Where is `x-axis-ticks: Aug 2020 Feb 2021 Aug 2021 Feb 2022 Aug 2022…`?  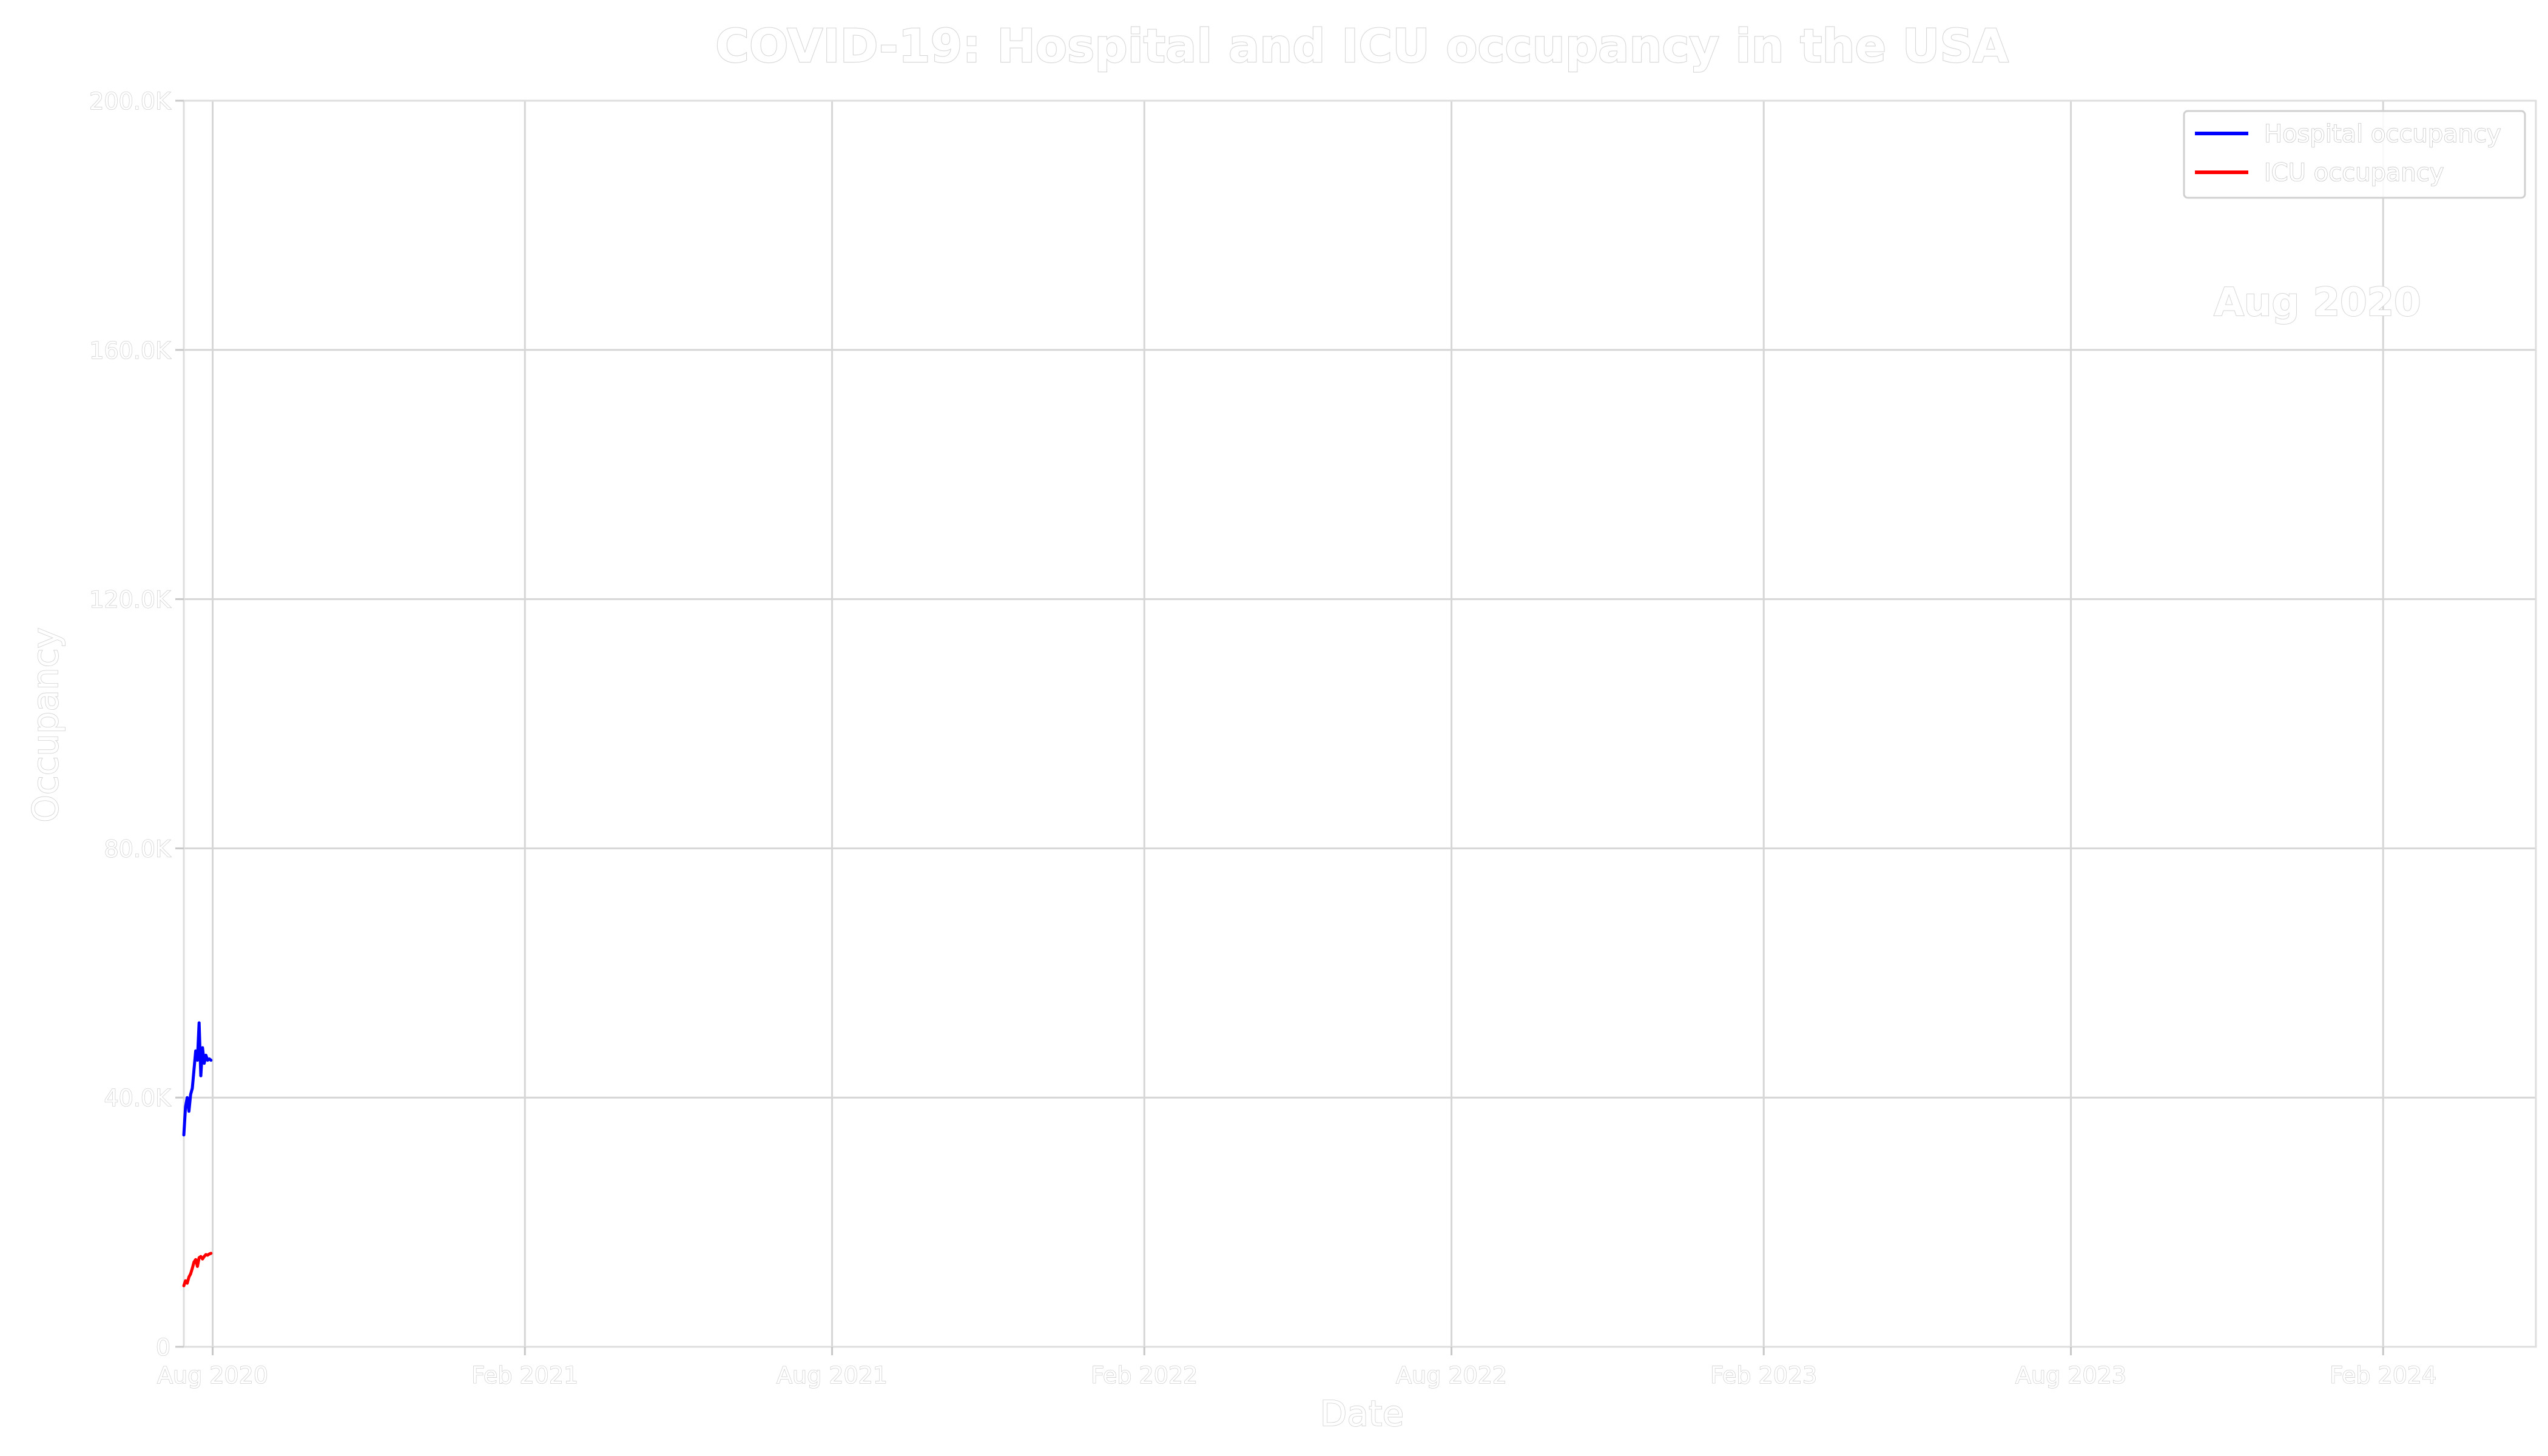 x-axis-ticks: Aug 2020 Feb 2021 Aug 2021 Feb 2022 Aug 2022… is located at coordinates (1297, 1368).